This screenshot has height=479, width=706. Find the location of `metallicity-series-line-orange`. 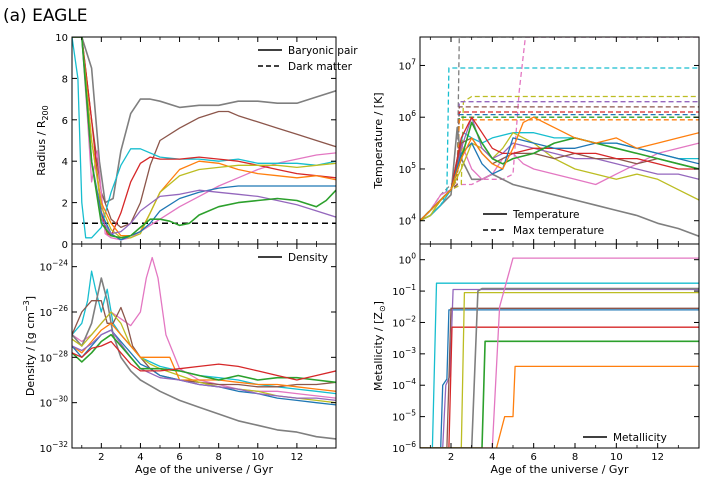

metallicity-series-line-orange is located at coordinates (559, 406).